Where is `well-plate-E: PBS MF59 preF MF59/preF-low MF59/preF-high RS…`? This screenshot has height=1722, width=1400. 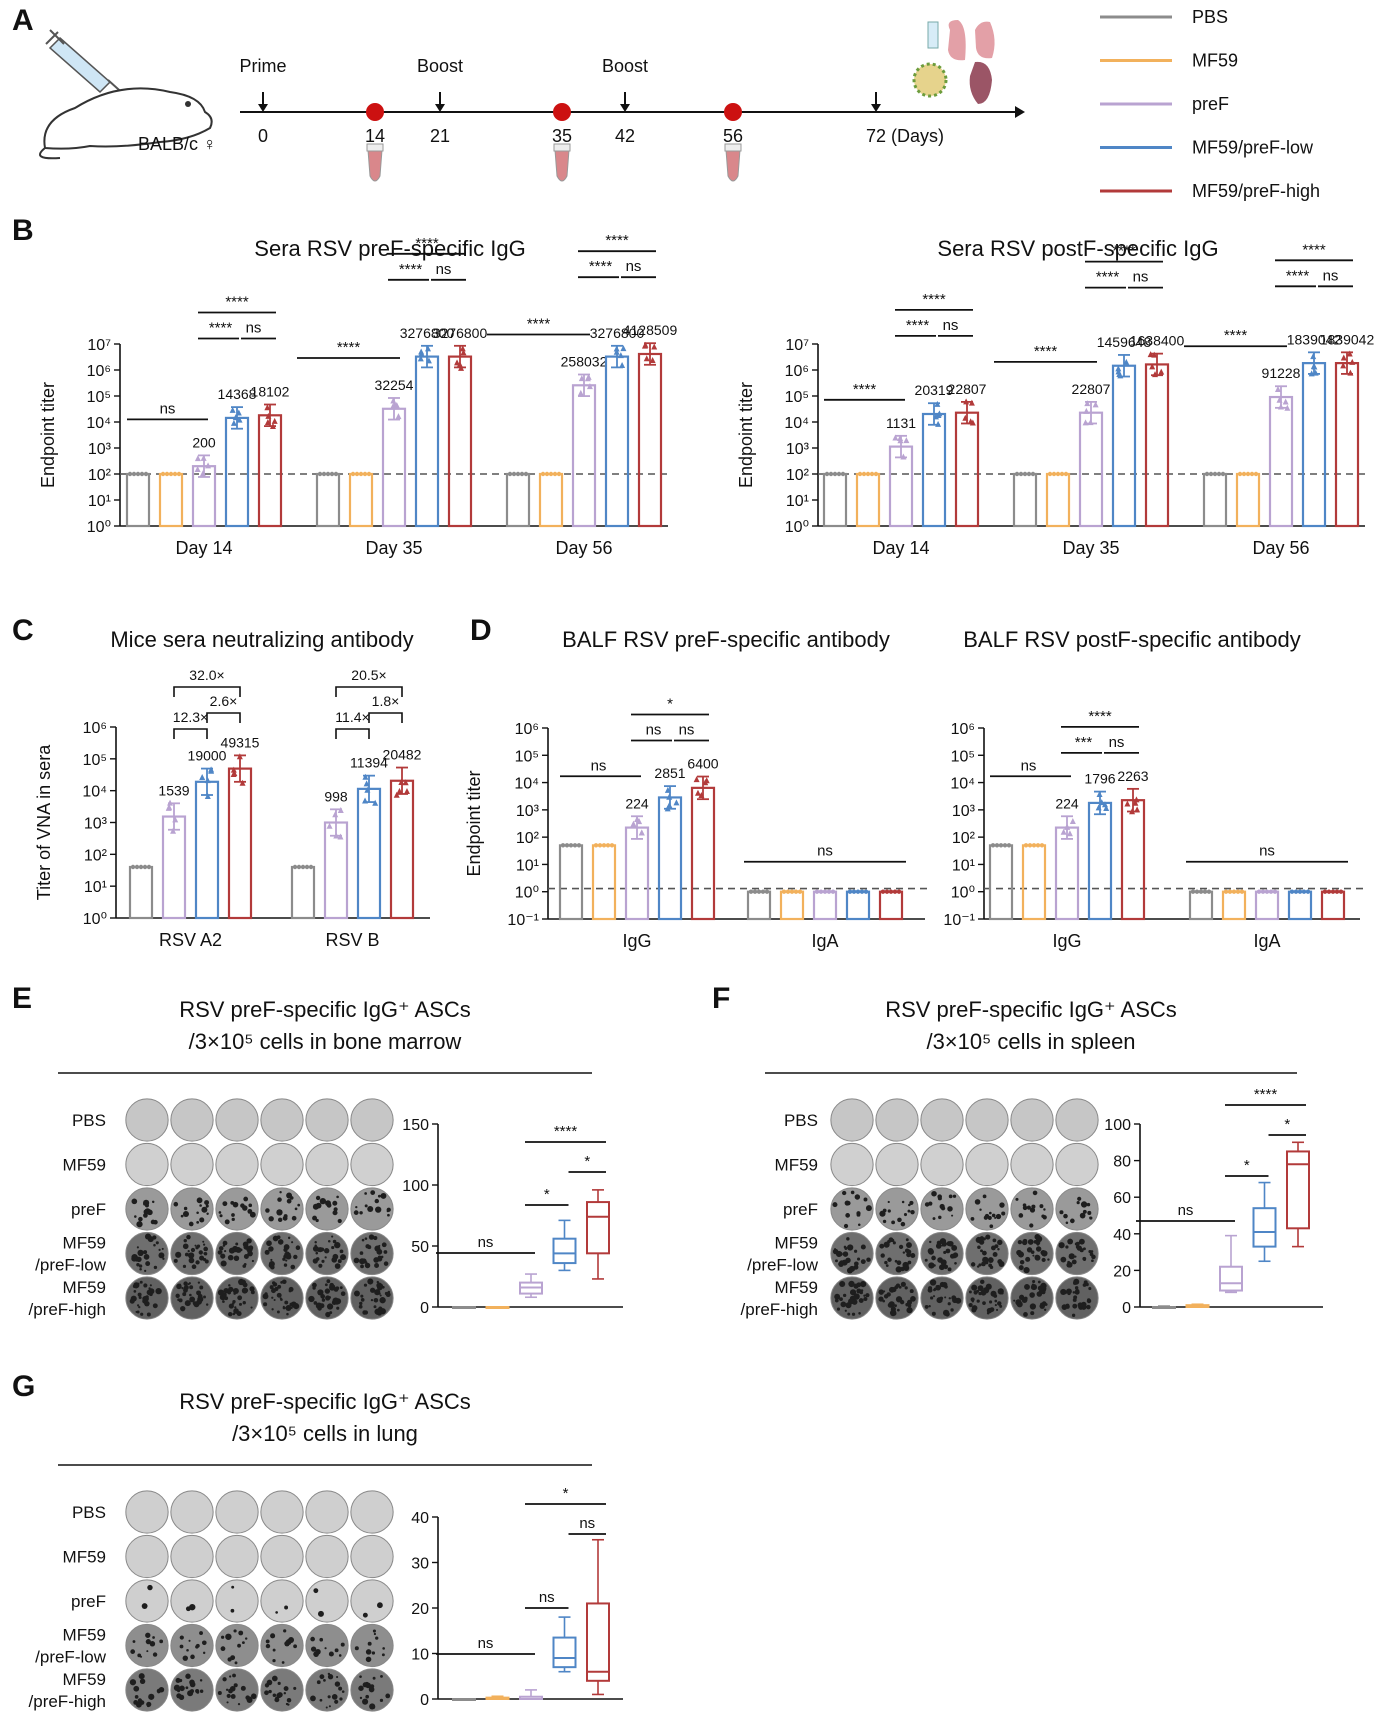 well-plate-E: PBS MF59 preF MF59/preF-low MF59/preF-high RS… is located at coordinates (310, 1158).